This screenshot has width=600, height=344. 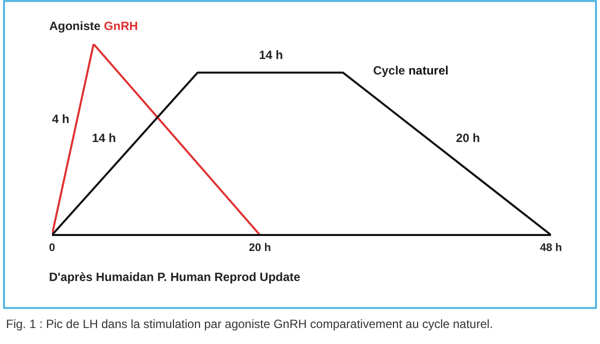 I want to click on annotation: 20 h, so click(x=468, y=138).